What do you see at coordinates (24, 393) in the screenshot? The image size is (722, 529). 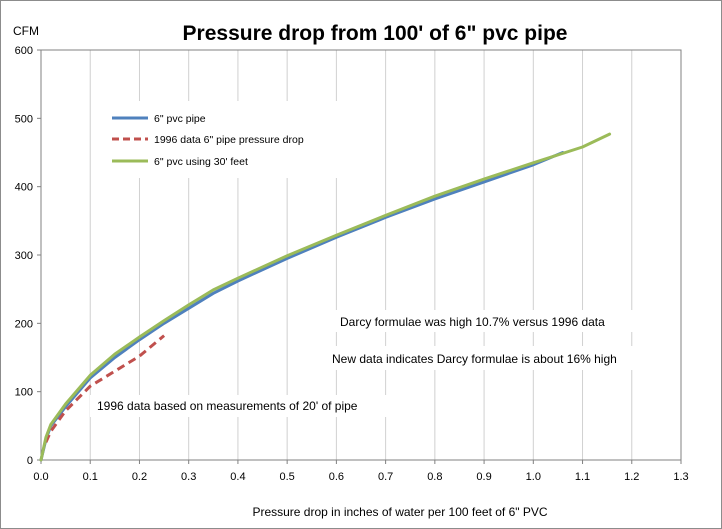 I see `y-tick-label: 100` at bounding box center [24, 393].